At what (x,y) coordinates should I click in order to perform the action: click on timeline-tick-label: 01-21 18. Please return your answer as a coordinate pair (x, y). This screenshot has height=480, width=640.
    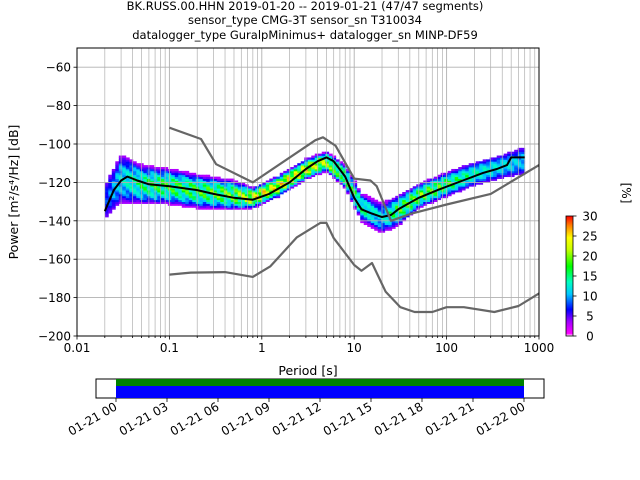
    Looking at the image, I should click on (399, 418).